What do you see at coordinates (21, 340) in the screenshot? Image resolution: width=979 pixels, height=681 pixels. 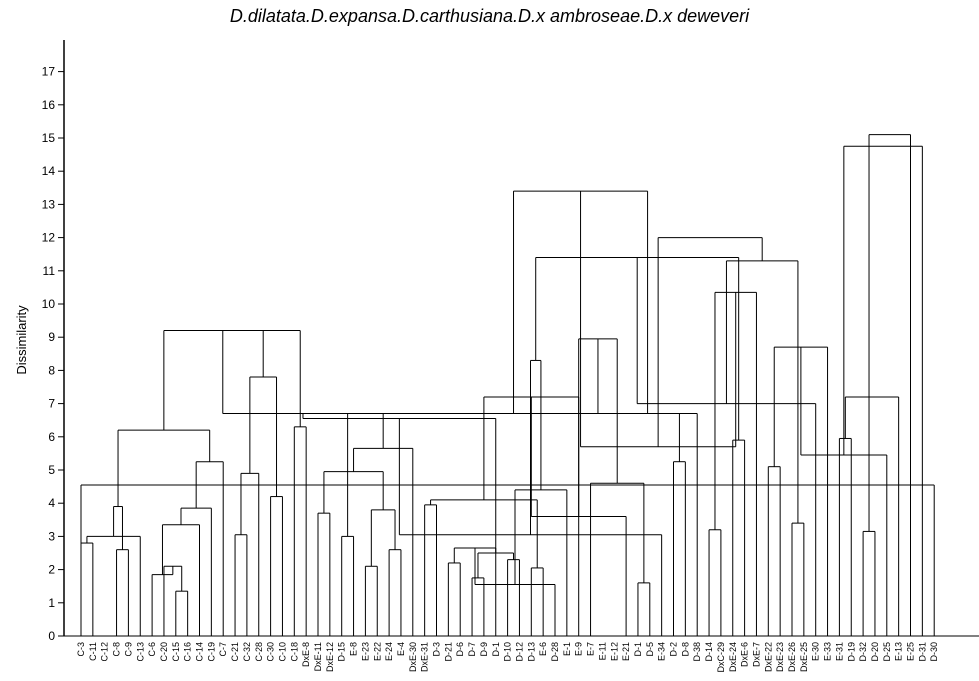 I see `y-axis-label: Dissimilarity` at bounding box center [21, 340].